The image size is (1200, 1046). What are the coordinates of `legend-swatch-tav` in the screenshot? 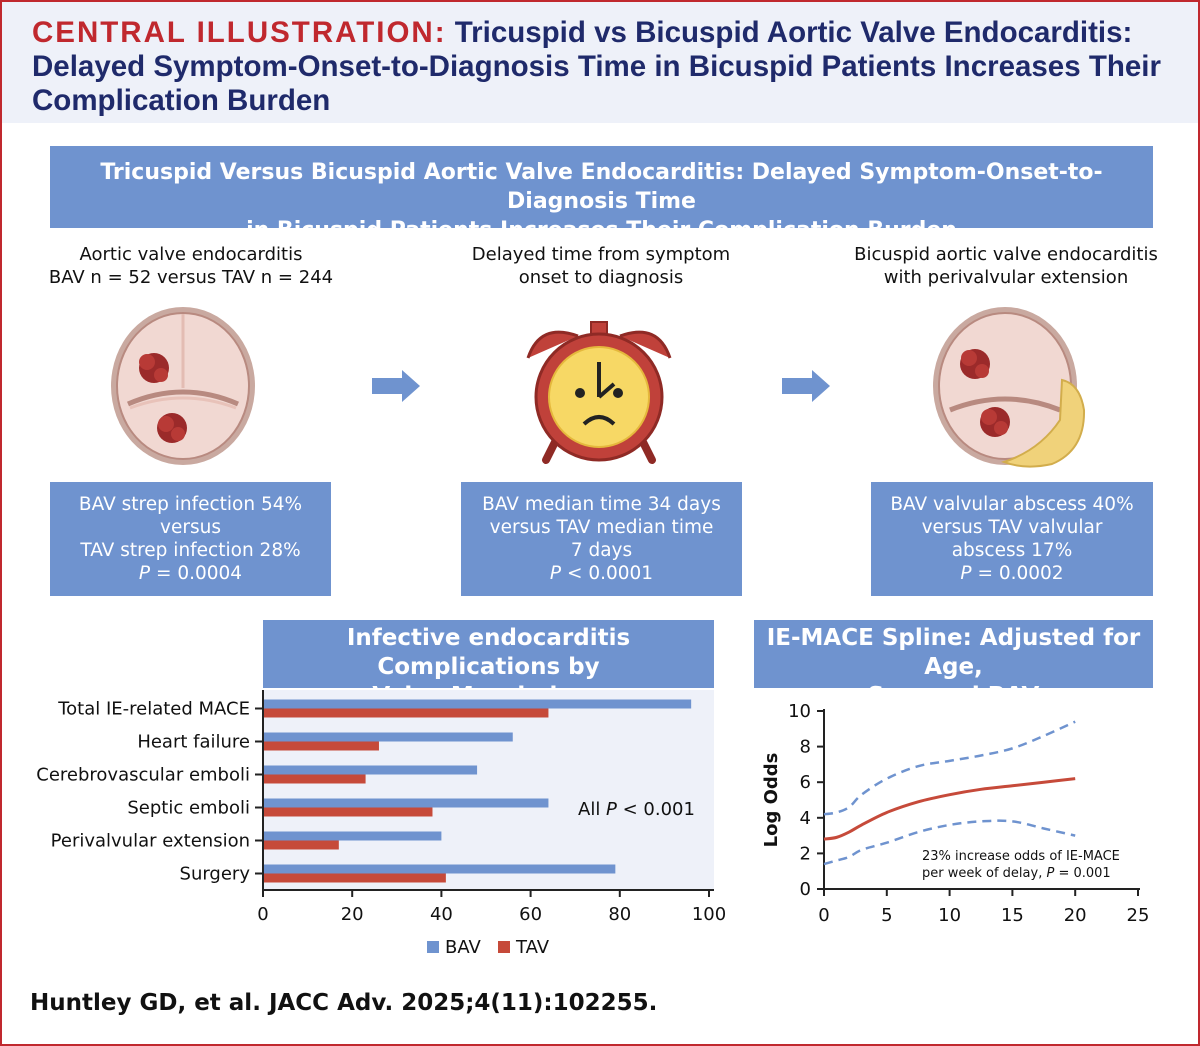 It's located at (504, 947).